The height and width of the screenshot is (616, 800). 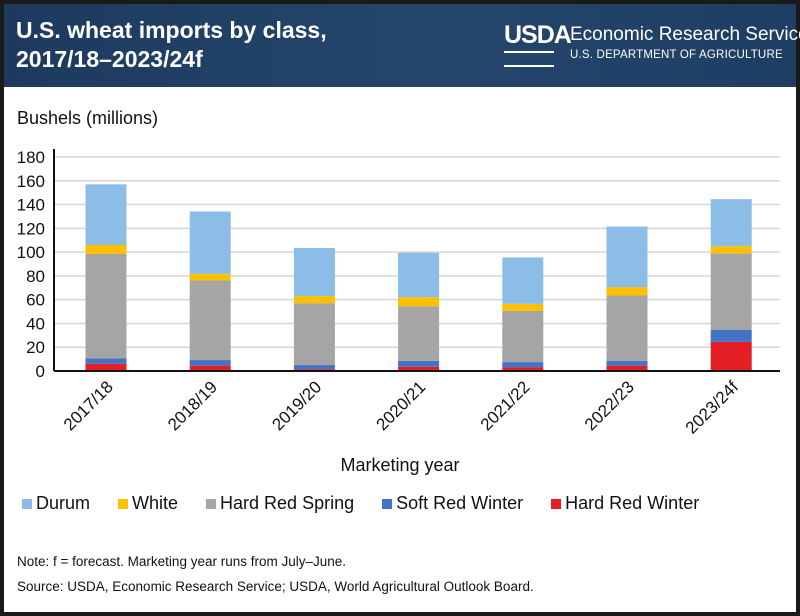 What do you see at coordinates (609, 405) in the screenshot?
I see `x-tick-label: 2022/23` at bounding box center [609, 405].